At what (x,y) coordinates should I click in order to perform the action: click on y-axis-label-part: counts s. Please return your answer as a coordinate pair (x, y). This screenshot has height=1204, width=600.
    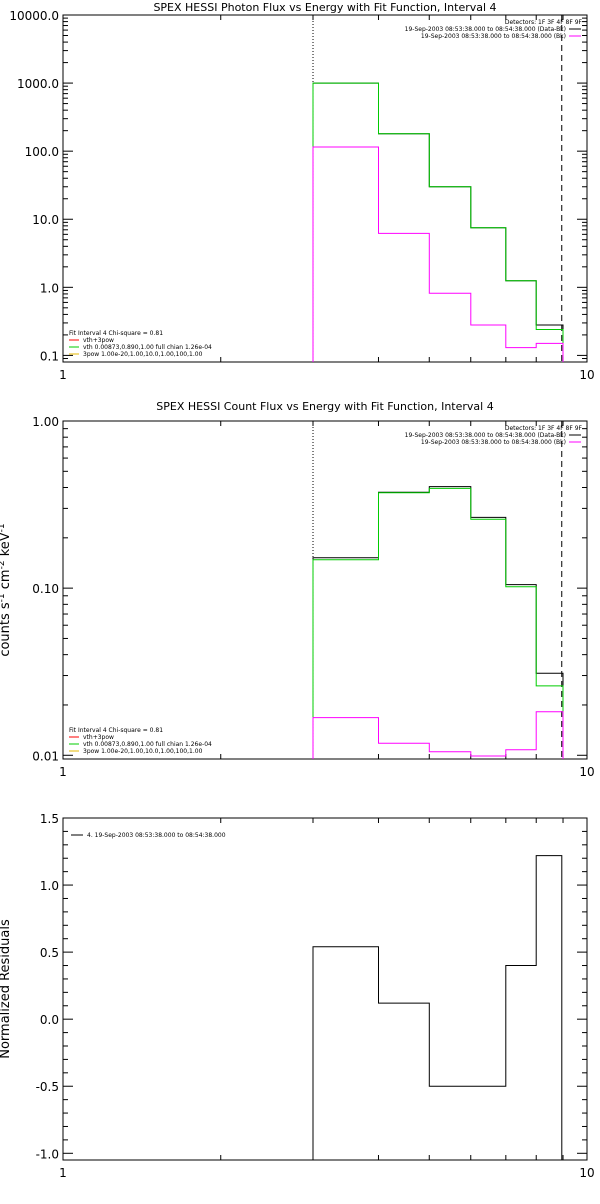
    Looking at the image, I should click on (6, 629).